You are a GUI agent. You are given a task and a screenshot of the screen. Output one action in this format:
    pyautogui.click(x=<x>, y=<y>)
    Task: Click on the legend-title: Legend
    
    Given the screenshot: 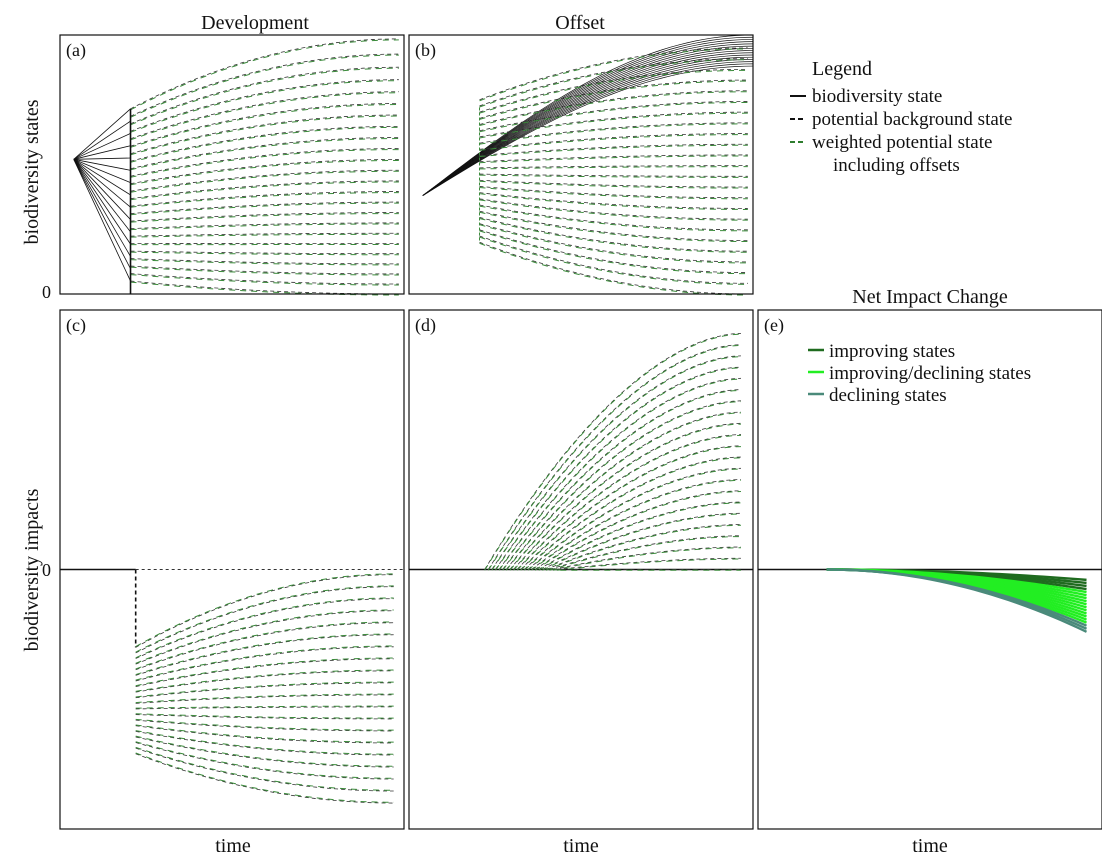 What is the action you would take?
    pyautogui.click(x=842, y=69)
    